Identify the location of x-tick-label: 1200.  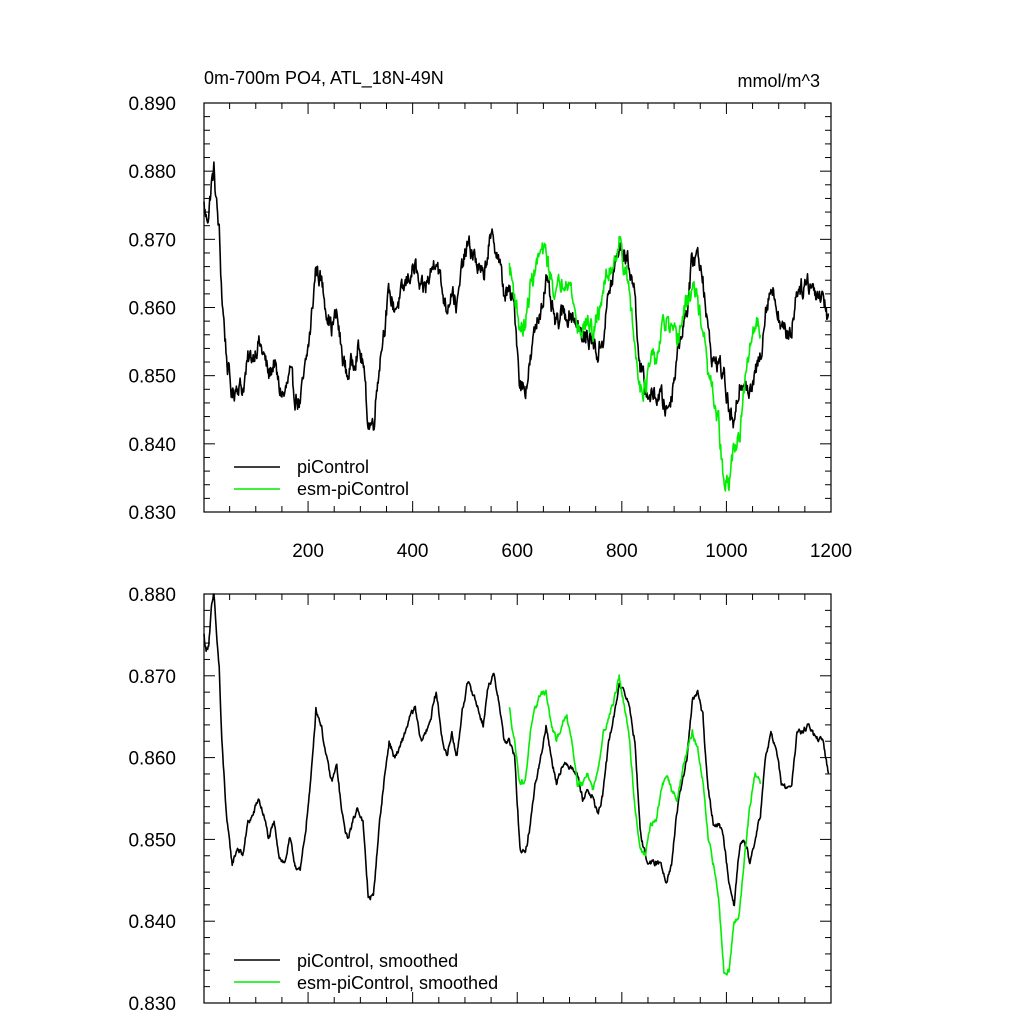
(831, 551).